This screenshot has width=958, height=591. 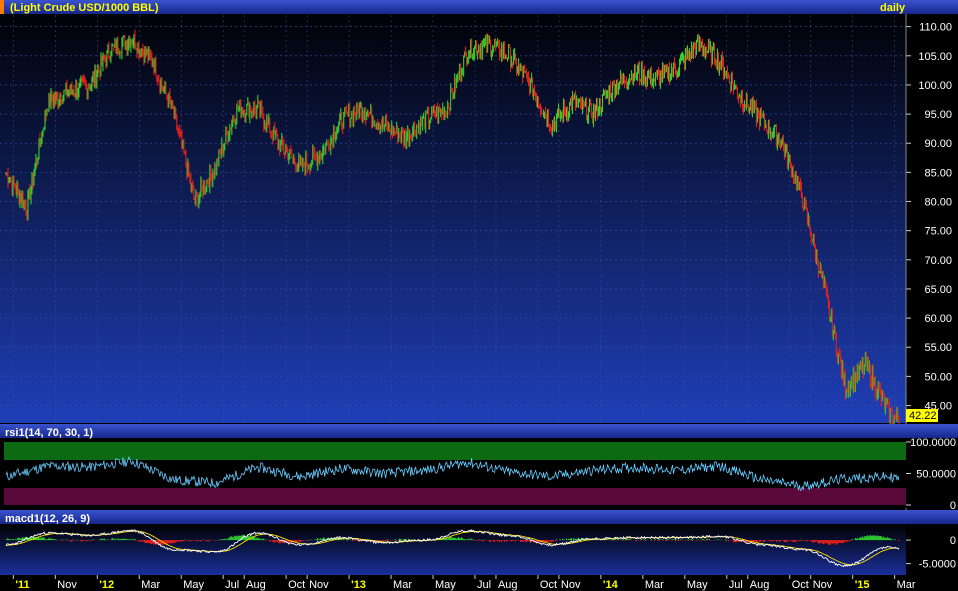 What do you see at coordinates (479, 431) in the screenshot?
I see `rsi-header-bar` at bounding box center [479, 431].